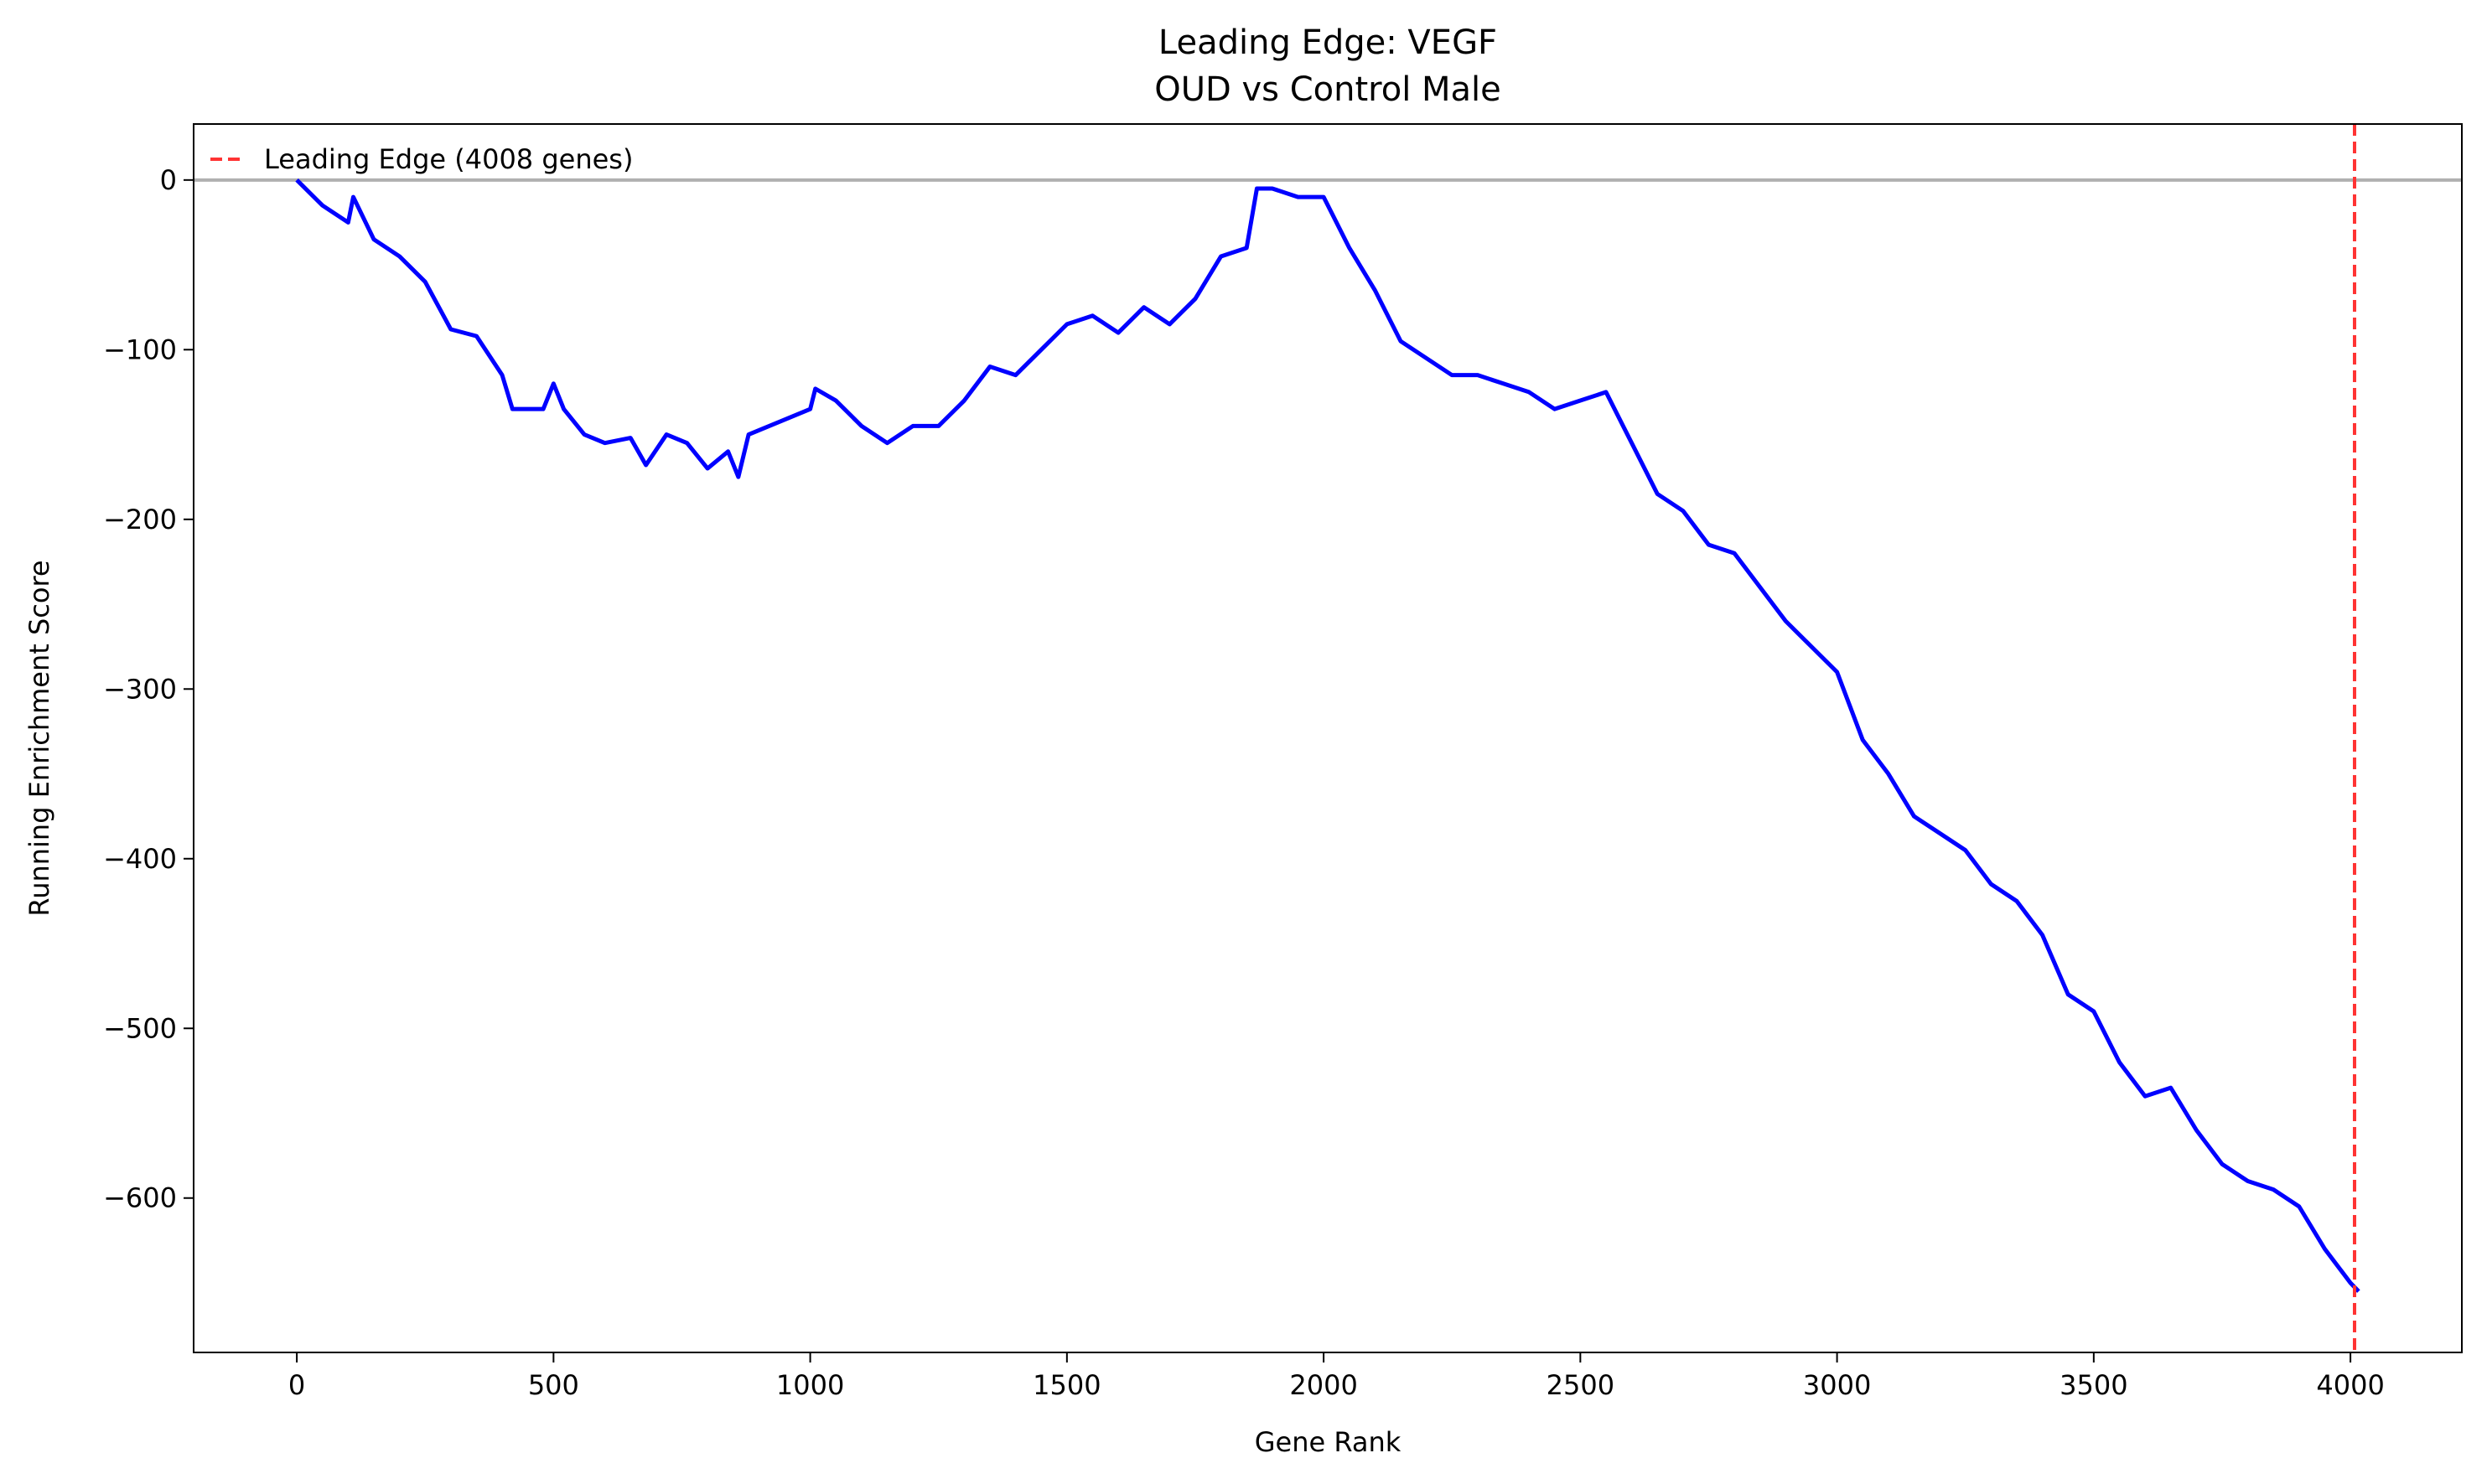  Describe the element at coordinates (2350, 1385) in the screenshot. I see `x-tick-label: 4000` at that location.